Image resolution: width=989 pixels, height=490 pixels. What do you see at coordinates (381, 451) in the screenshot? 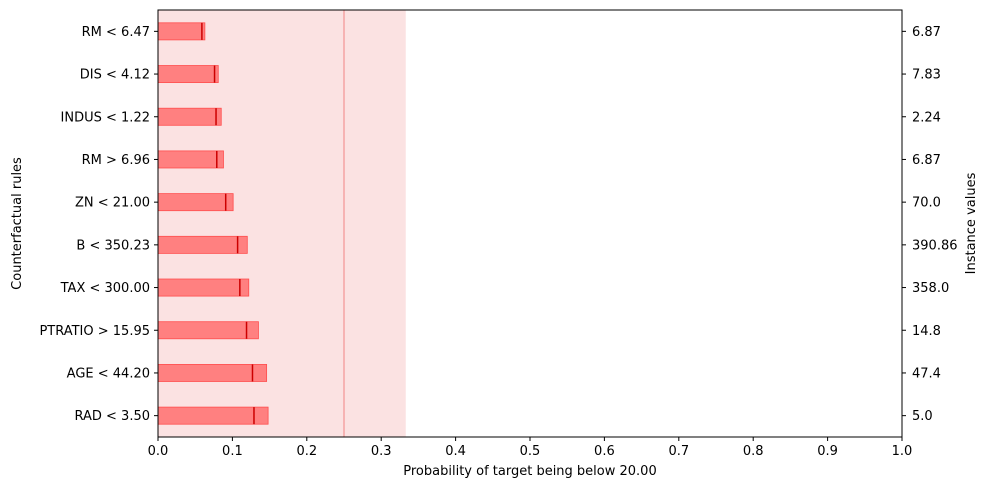
I see `x-tick-label: 0.3` at bounding box center [381, 451].